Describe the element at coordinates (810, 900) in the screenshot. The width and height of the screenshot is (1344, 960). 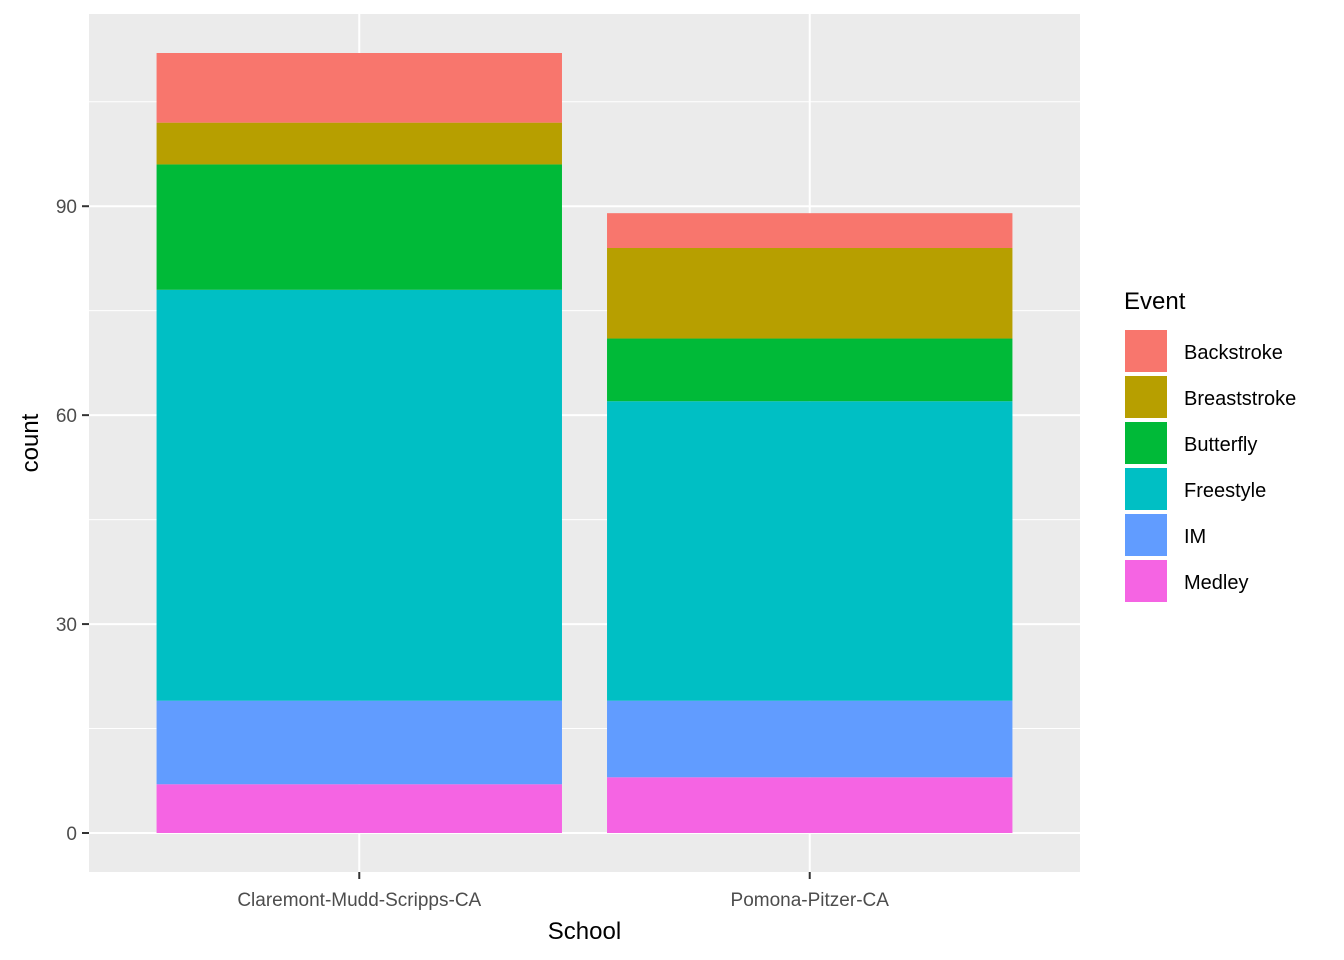
I see `x-tick-label: Pomona-Pitzer-CA` at that location.